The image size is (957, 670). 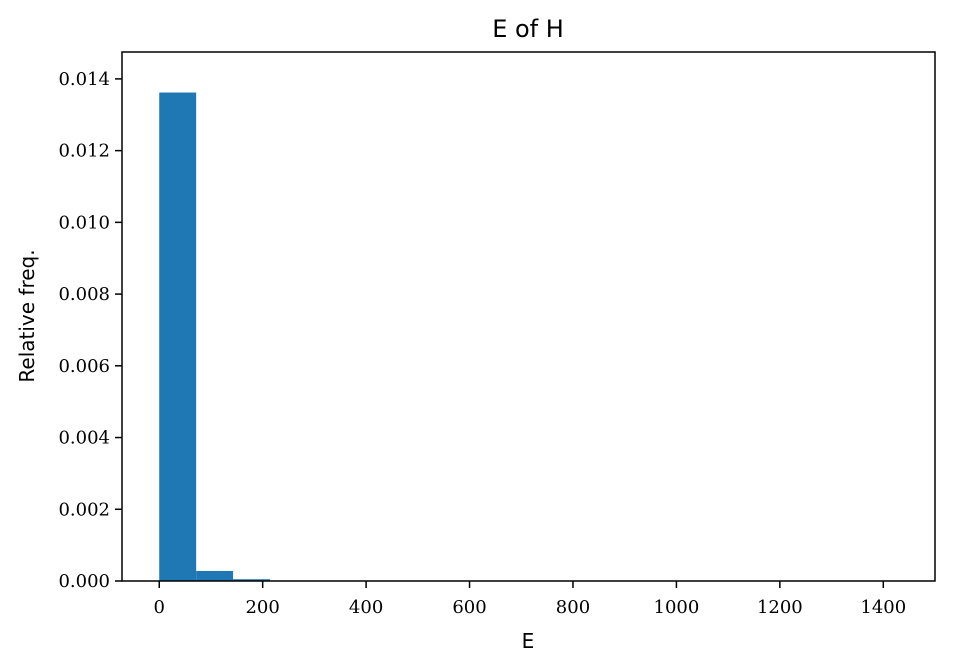 What do you see at coordinates (883, 607) in the screenshot?
I see `x-tick-label: 1400` at bounding box center [883, 607].